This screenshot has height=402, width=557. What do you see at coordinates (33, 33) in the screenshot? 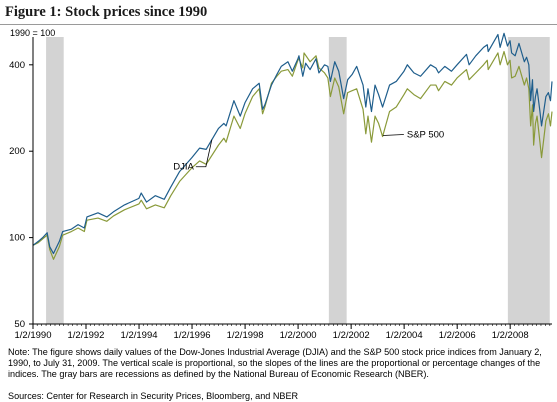
I see `y-axis-unit-label: 1990 = 100` at bounding box center [33, 33].